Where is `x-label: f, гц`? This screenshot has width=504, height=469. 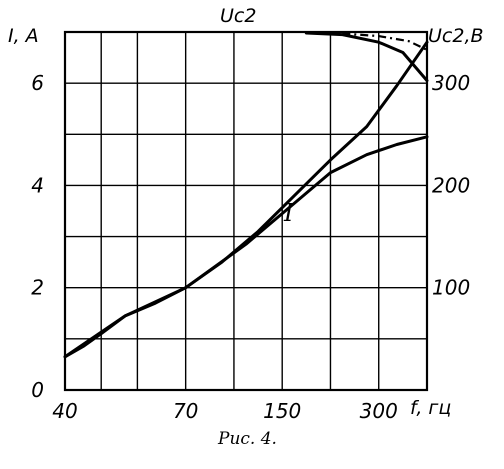
x-label: f, гц is located at coordinates (430, 408).